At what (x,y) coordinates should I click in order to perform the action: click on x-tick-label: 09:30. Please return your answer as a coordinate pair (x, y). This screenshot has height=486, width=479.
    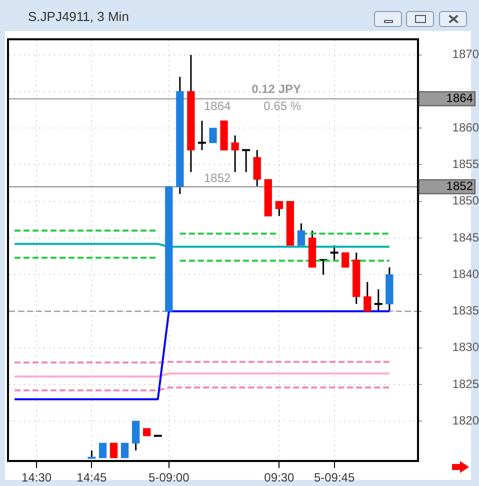
    Looking at the image, I should click on (279, 477).